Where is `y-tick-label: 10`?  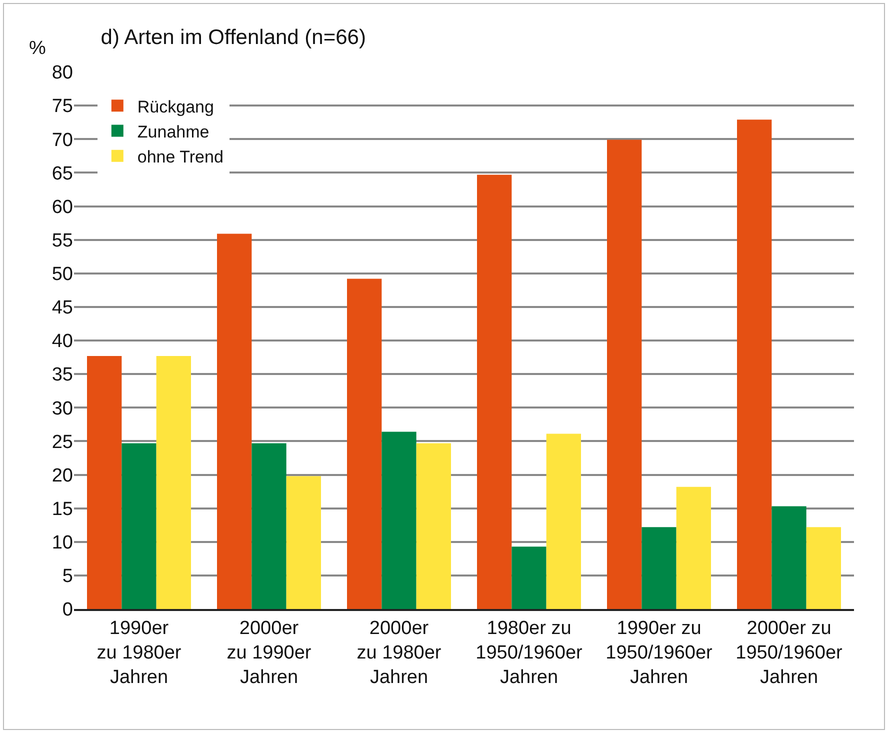 y-tick-label: 10 is located at coordinates (62, 543).